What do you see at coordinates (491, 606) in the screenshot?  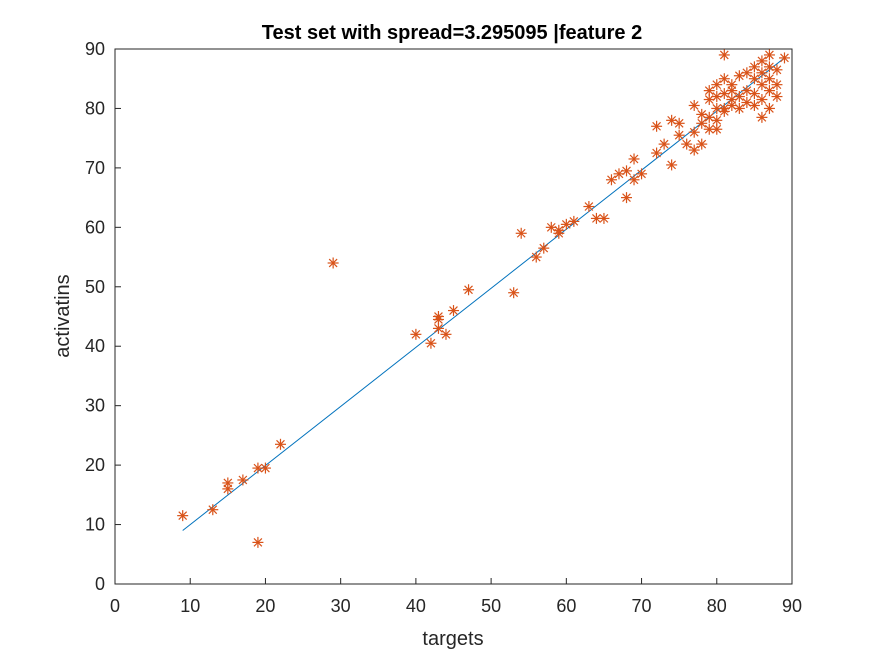 I see `x-tick-label-5: 50` at bounding box center [491, 606].